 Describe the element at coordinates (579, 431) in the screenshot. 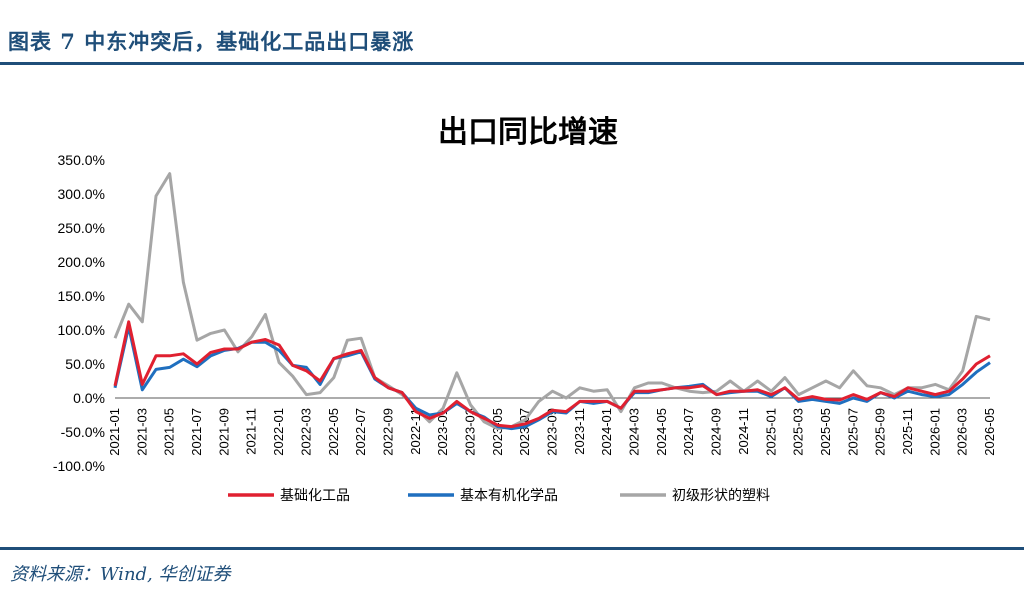

I see `x-tick-label: 2023-11` at that location.